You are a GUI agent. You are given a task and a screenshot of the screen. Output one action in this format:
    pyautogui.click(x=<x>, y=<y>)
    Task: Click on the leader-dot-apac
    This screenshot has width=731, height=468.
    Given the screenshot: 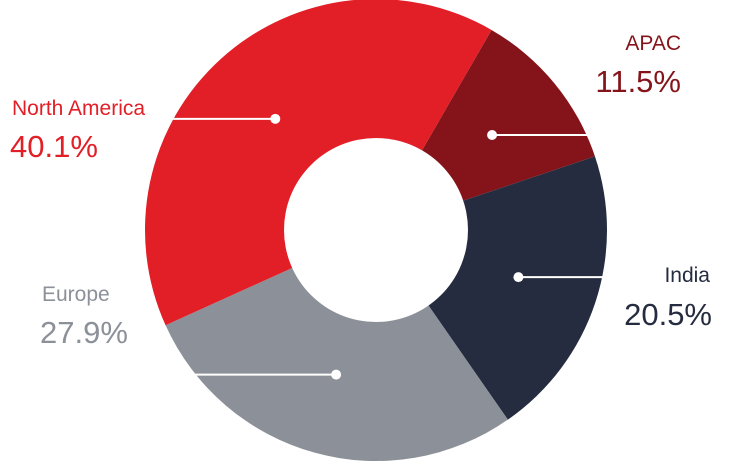 What is the action you would take?
    pyautogui.click(x=492, y=134)
    